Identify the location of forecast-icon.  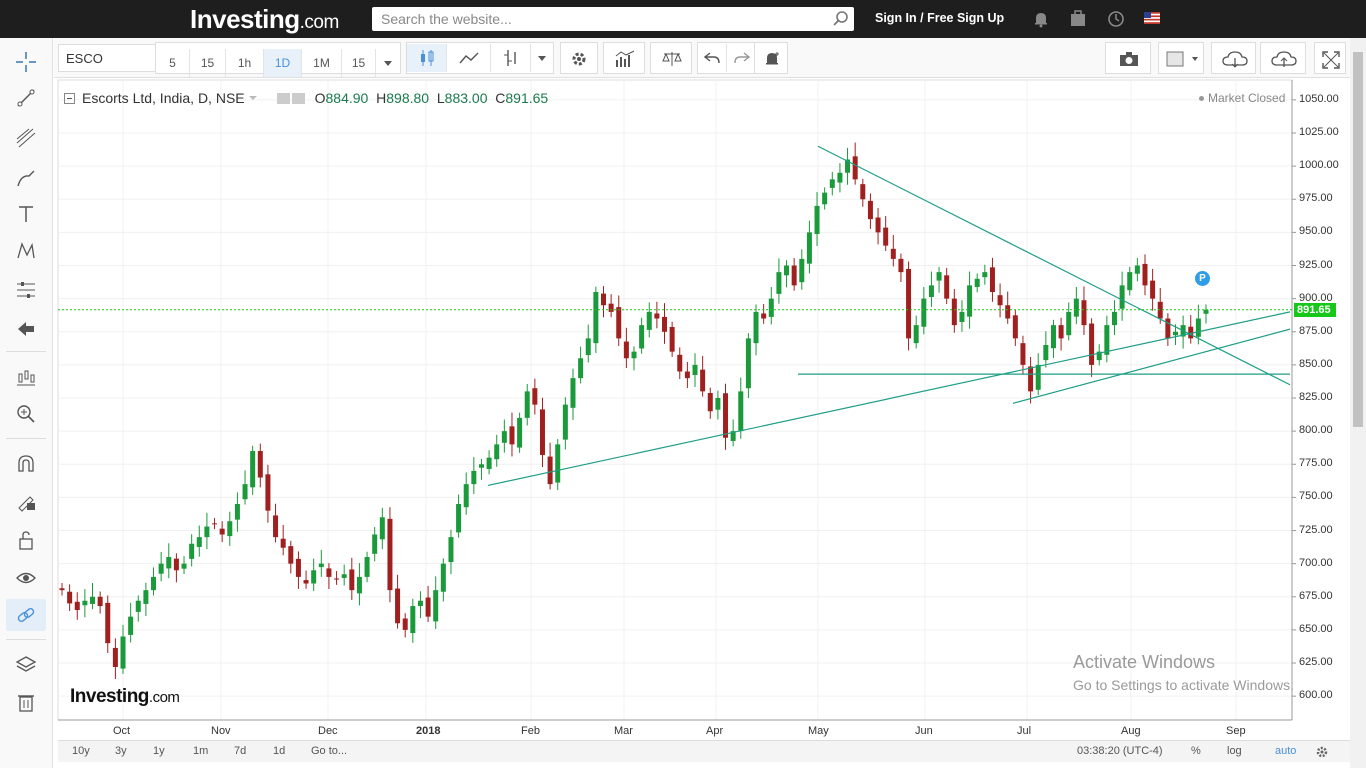
(26, 377).